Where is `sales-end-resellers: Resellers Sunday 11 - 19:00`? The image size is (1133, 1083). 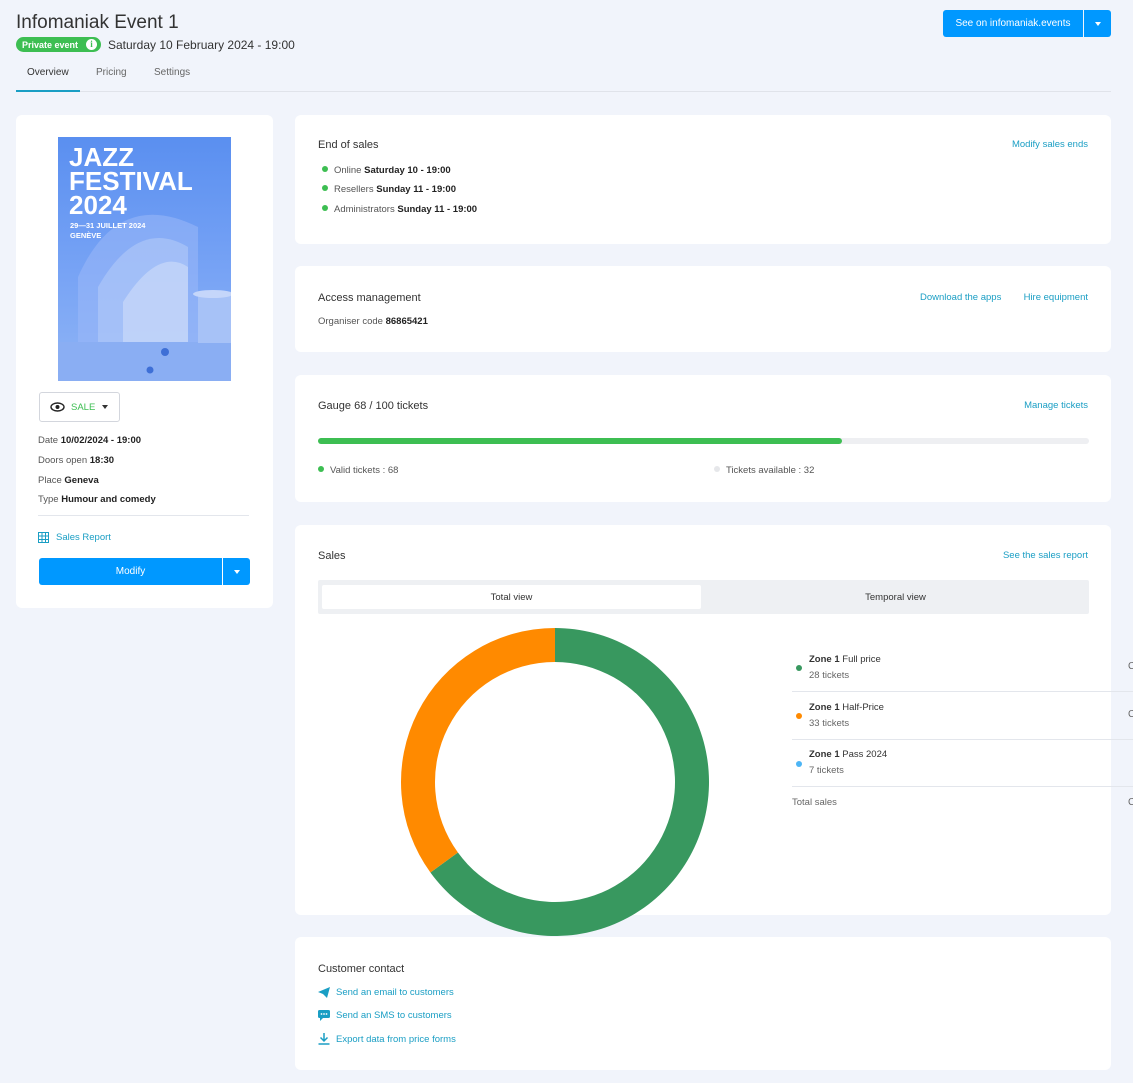 sales-end-resellers: Resellers Sunday 11 - 19:00 is located at coordinates (389, 189).